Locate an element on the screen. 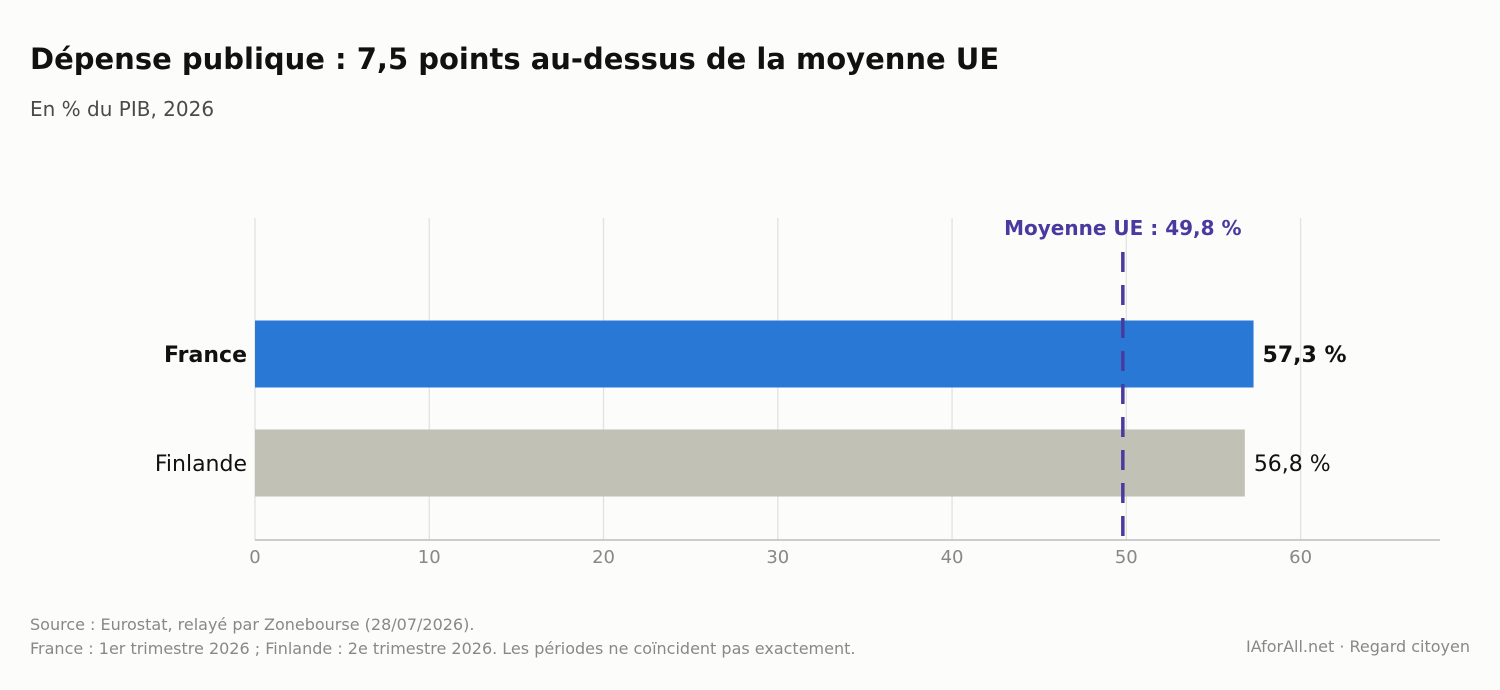 The height and width of the screenshot is (690, 1500). x-tick-label-50: 50 is located at coordinates (1126, 557).